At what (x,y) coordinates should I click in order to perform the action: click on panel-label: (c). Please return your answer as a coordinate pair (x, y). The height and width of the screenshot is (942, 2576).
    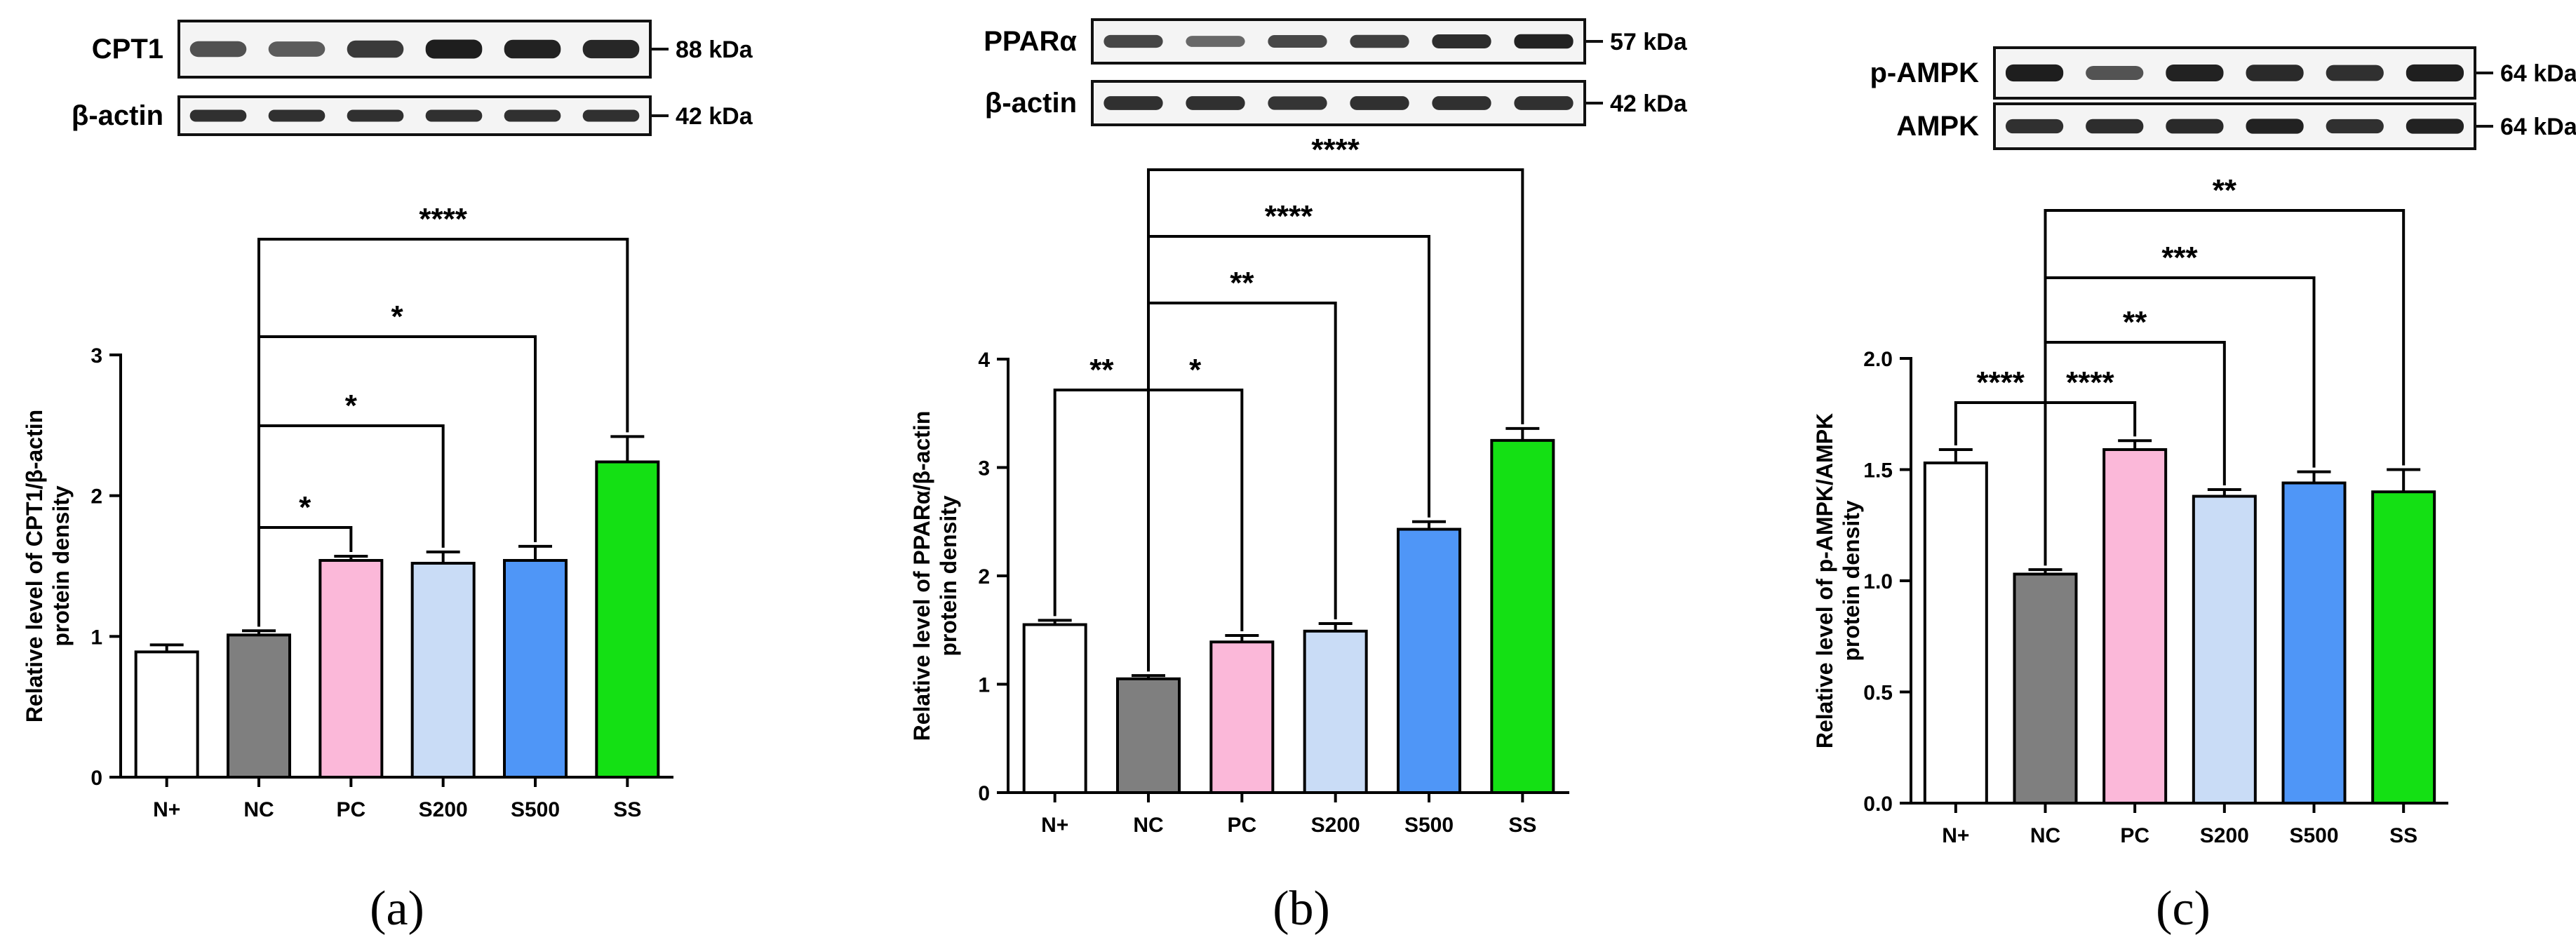
    Looking at the image, I should click on (2183, 909).